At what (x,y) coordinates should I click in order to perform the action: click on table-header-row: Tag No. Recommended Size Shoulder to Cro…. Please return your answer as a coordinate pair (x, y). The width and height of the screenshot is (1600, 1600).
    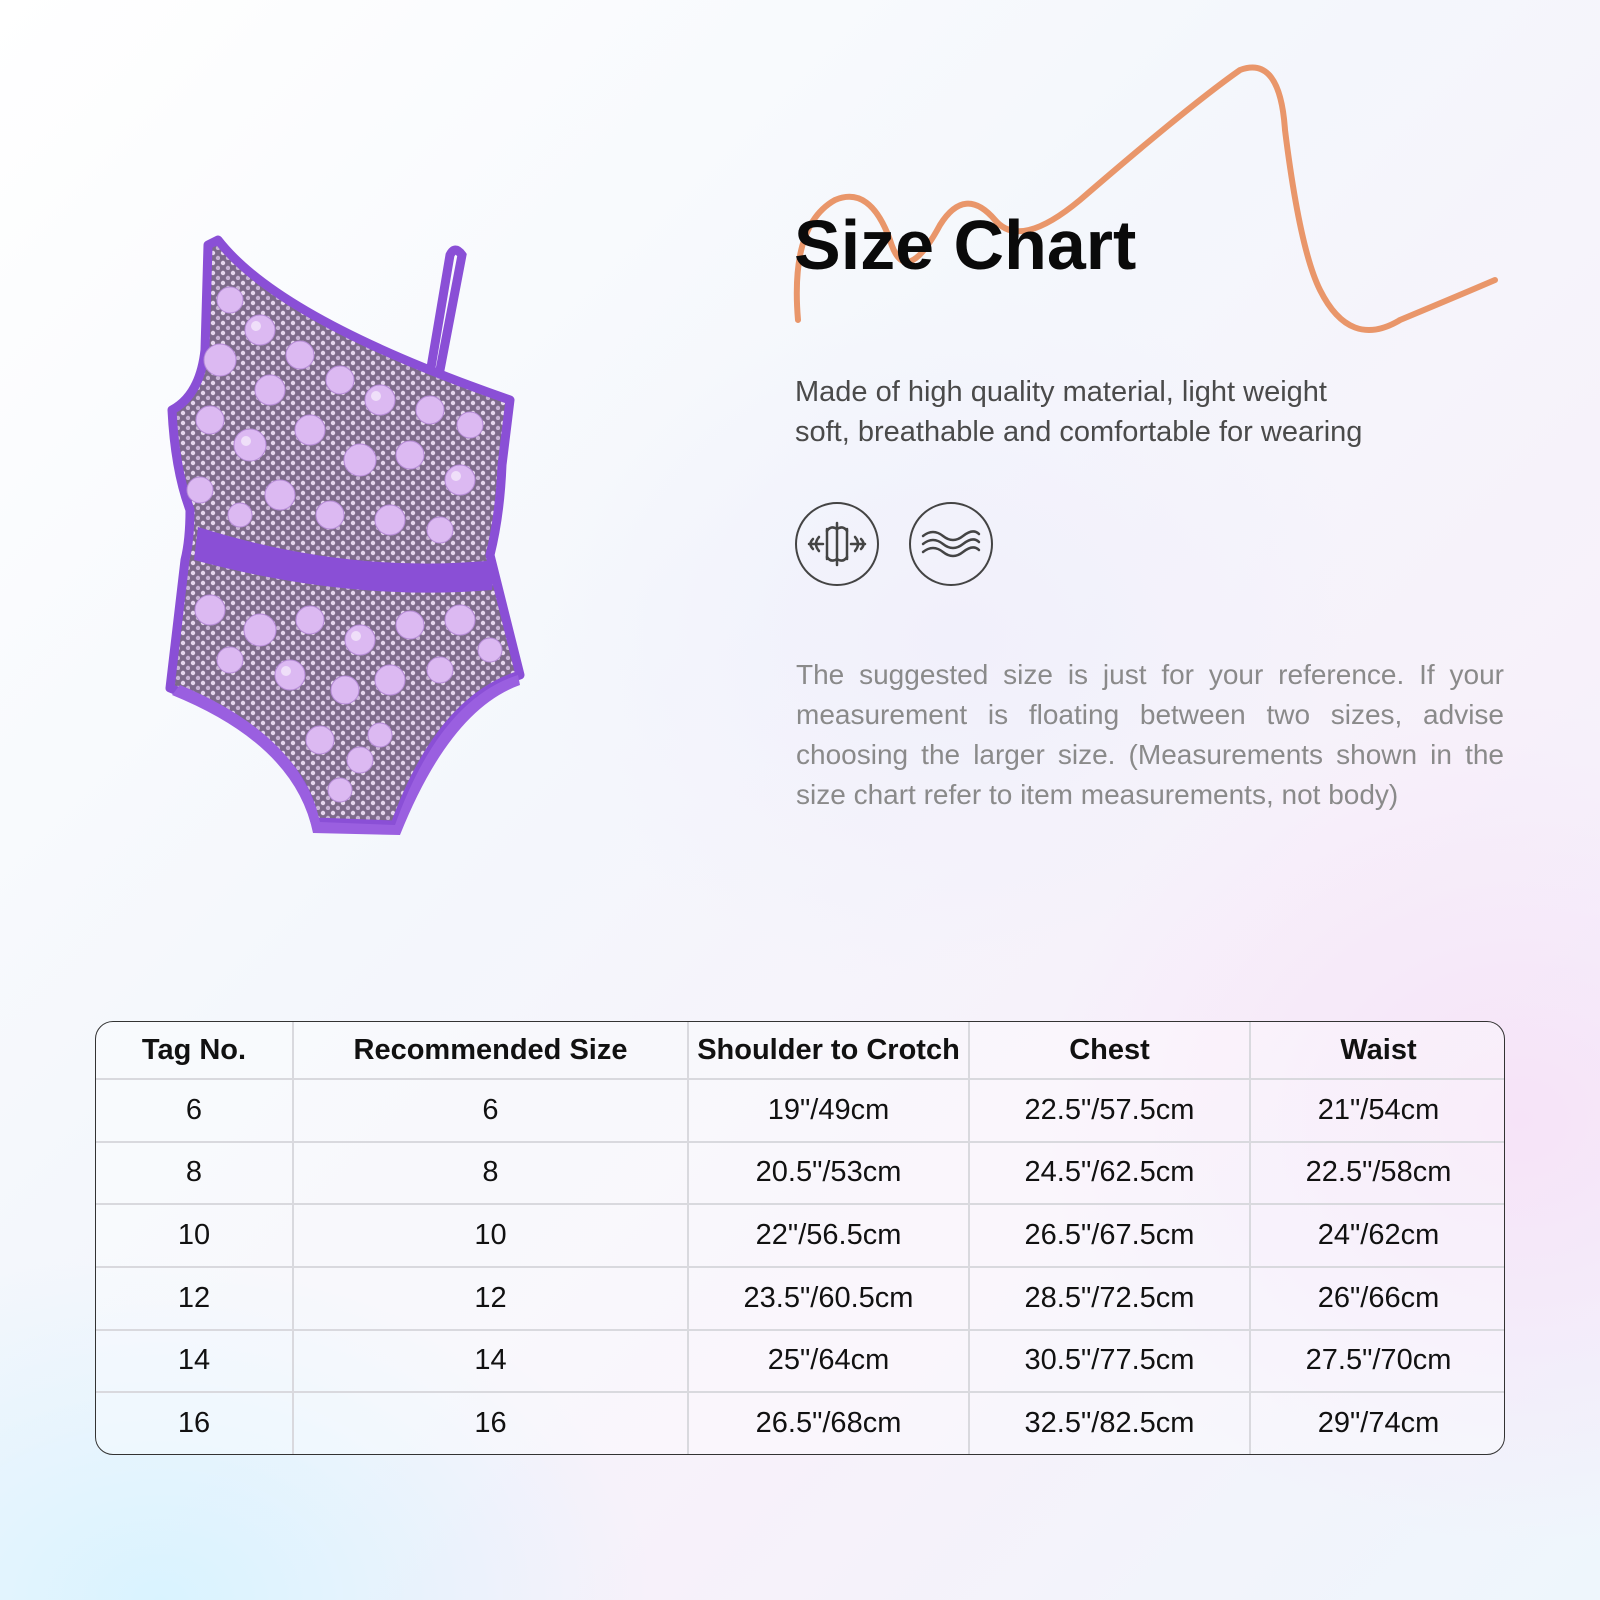
    Looking at the image, I should click on (800, 1051).